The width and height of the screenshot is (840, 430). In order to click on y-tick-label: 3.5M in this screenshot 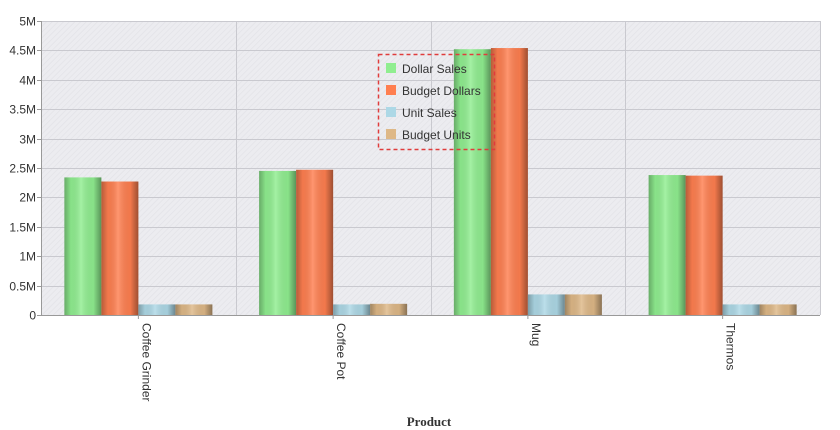, I will do `click(22, 110)`.